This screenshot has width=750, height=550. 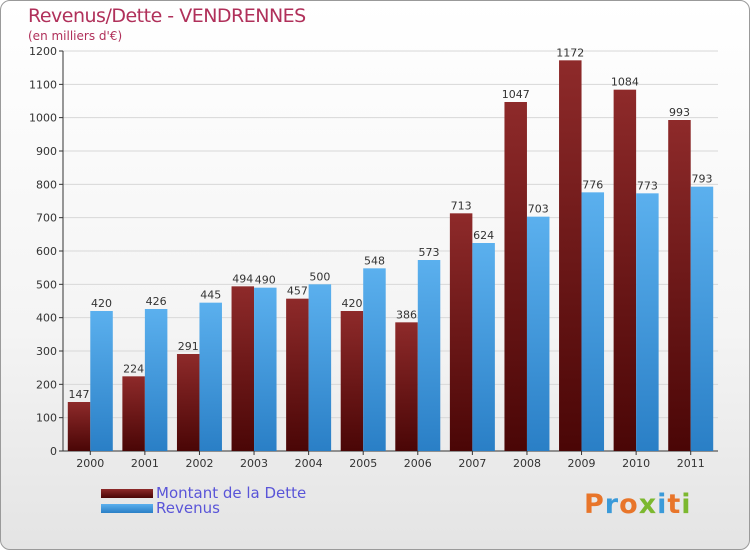 What do you see at coordinates (612, 504) in the screenshot?
I see `logo-letter: r` at bounding box center [612, 504].